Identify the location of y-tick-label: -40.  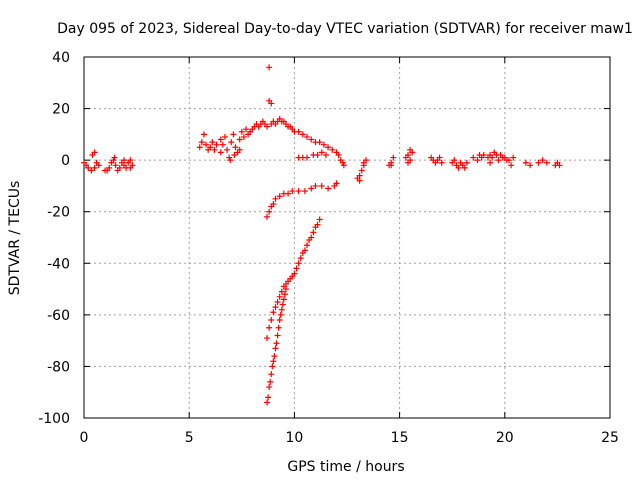
(58, 264).